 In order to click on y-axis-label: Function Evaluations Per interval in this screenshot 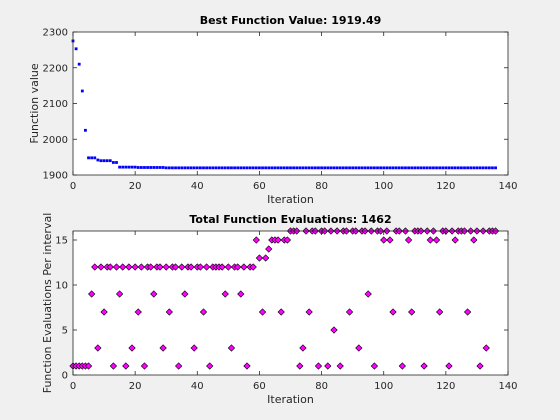, I will do `click(47, 303)`.